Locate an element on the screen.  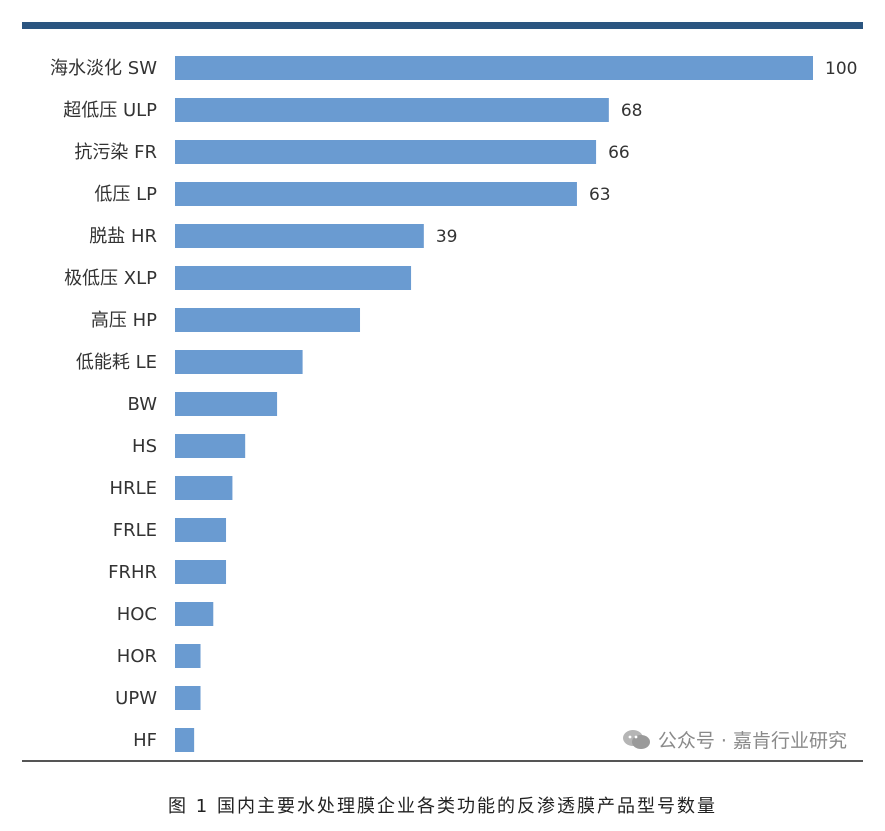
data-label: 100 is located at coordinates (841, 69).